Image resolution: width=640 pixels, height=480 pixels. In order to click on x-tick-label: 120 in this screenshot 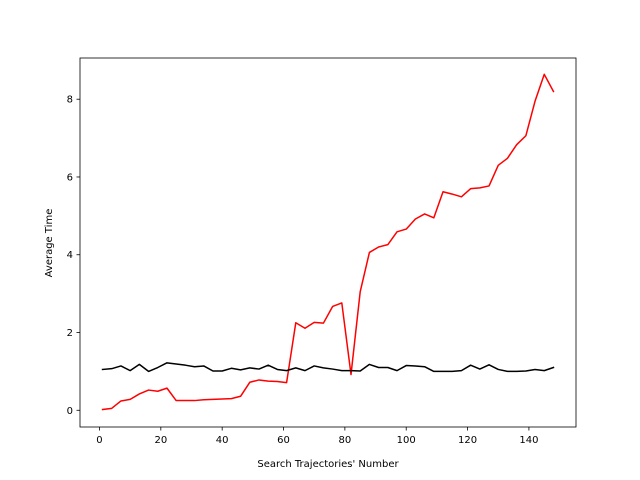, I will do `click(467, 440)`.